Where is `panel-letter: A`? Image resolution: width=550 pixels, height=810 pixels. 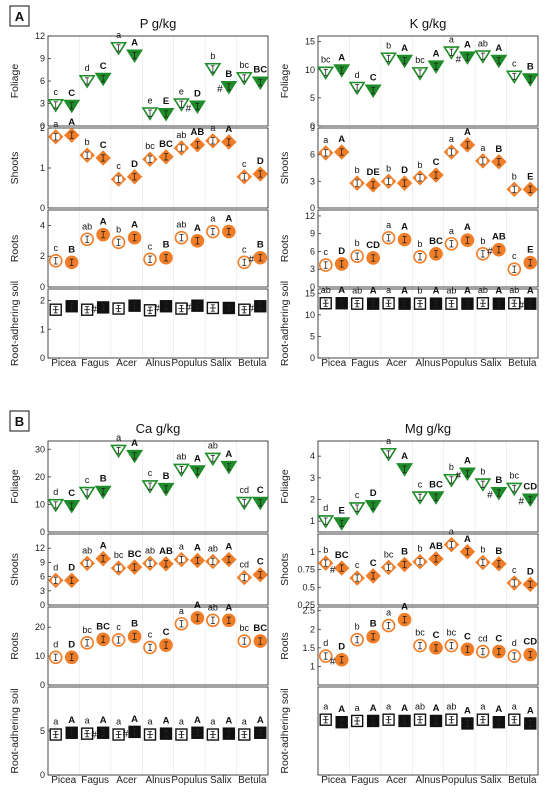 panel-letter: A is located at coordinates (20, 16).